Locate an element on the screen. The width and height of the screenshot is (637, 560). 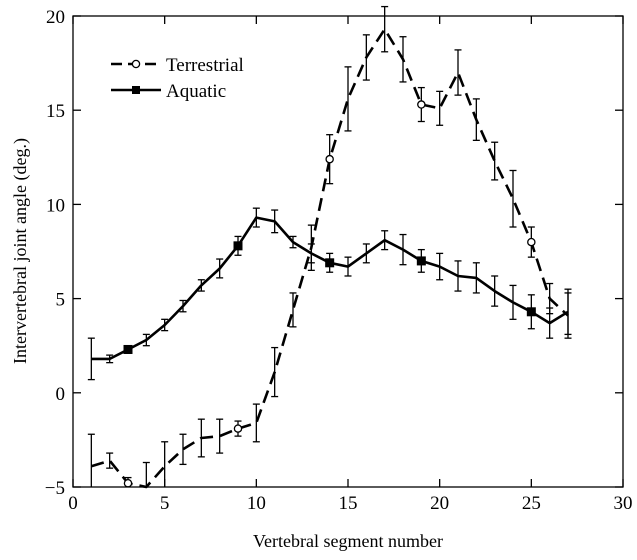
legend: Terrestrial Aquatic is located at coordinates (177, 78).